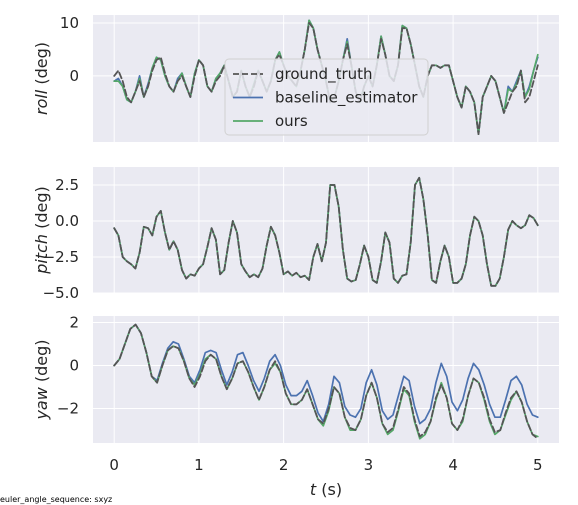 The image size is (578, 505). I want to click on footnote: euler_angle_sequence: sxyz, so click(56, 499).